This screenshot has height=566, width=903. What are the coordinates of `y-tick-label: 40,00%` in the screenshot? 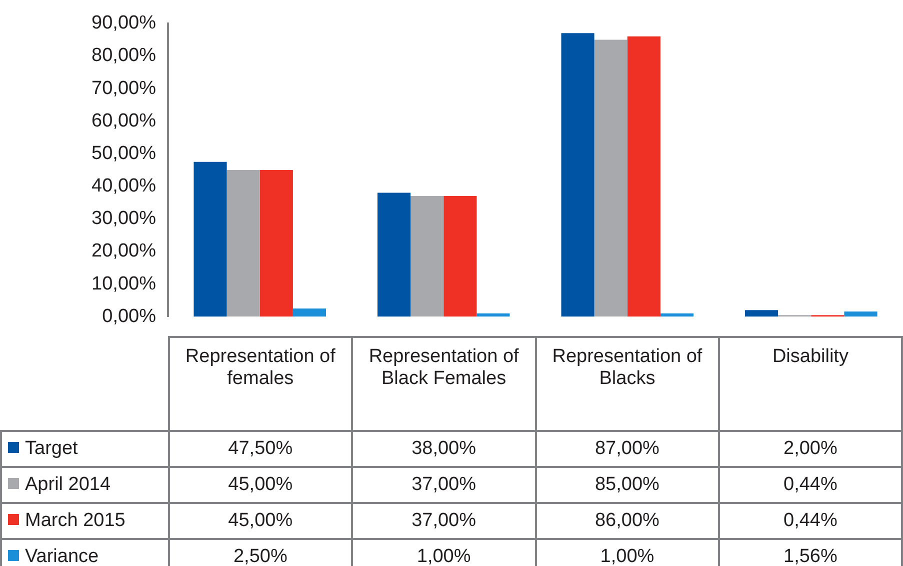 It's located at (124, 186).